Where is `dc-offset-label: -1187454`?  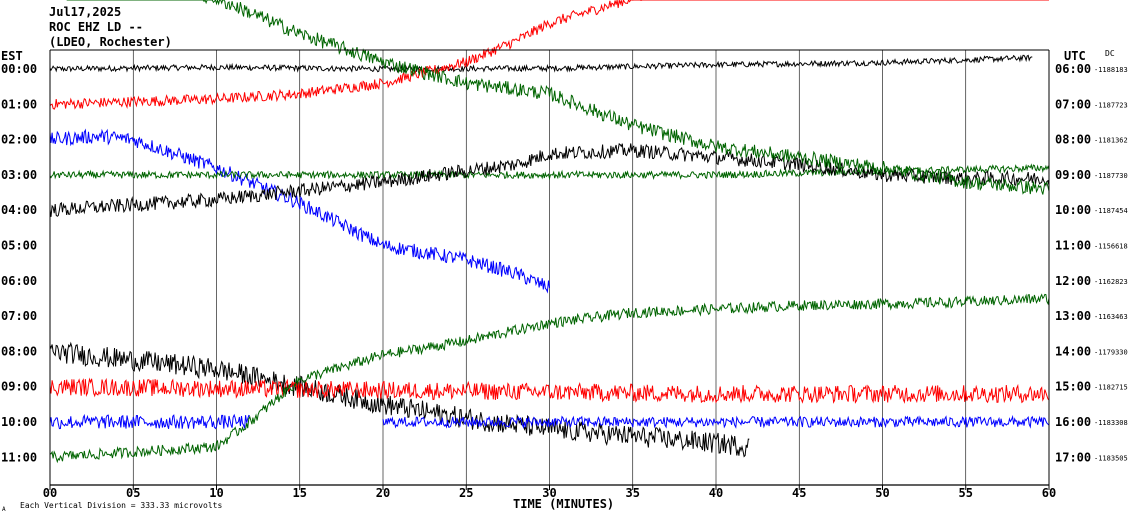 dc-offset-label: -1187454 is located at coordinates (1111, 211).